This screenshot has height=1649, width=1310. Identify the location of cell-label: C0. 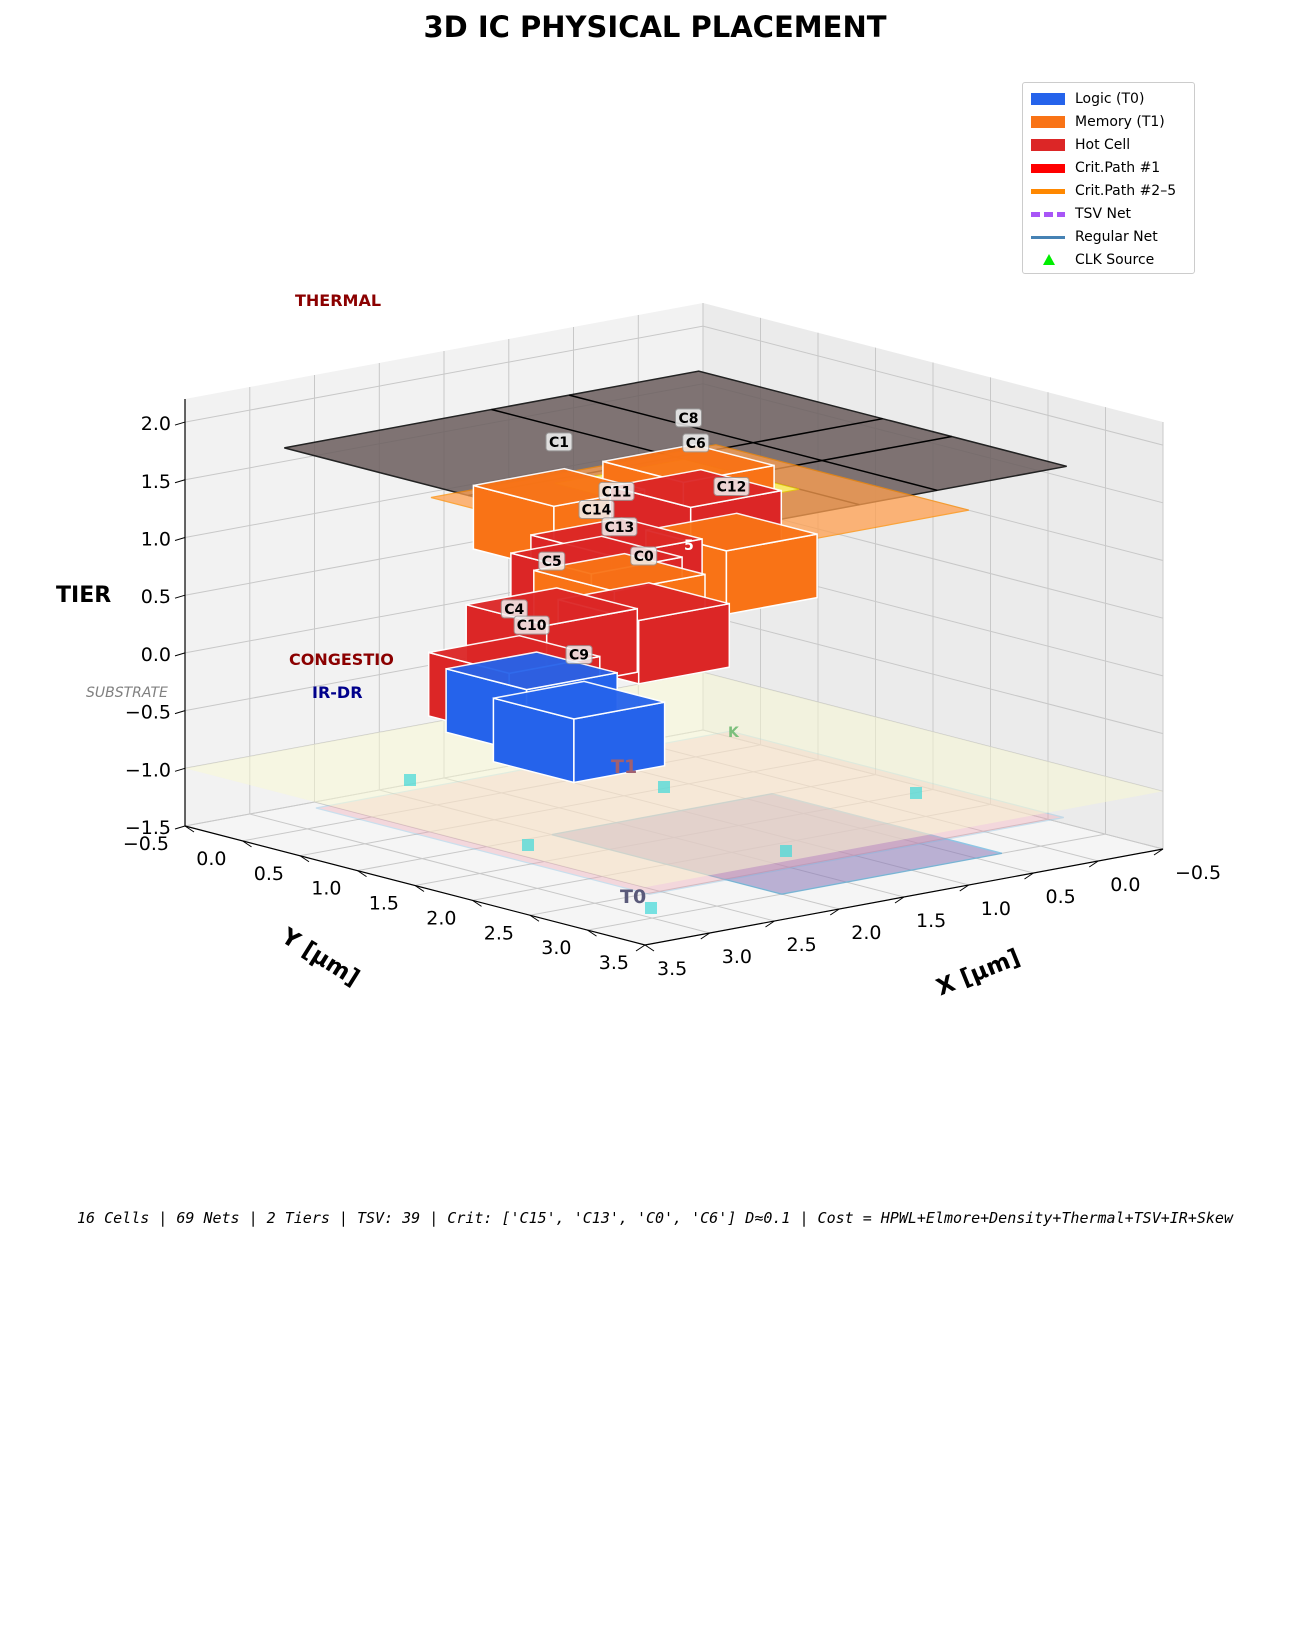
(644, 556).